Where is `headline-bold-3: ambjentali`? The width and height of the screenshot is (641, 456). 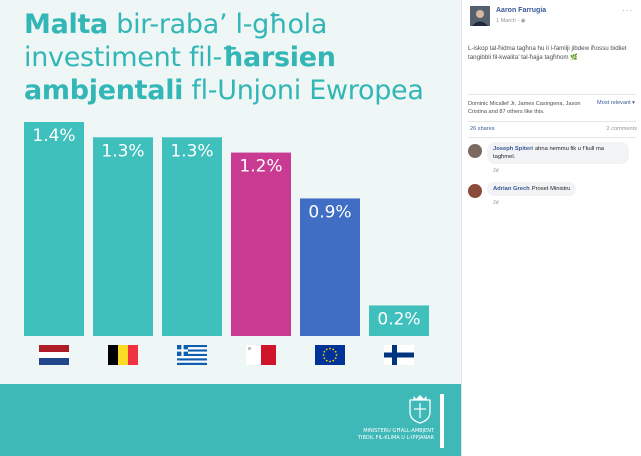
headline-bold-3: ambjentali is located at coordinates (104, 90).